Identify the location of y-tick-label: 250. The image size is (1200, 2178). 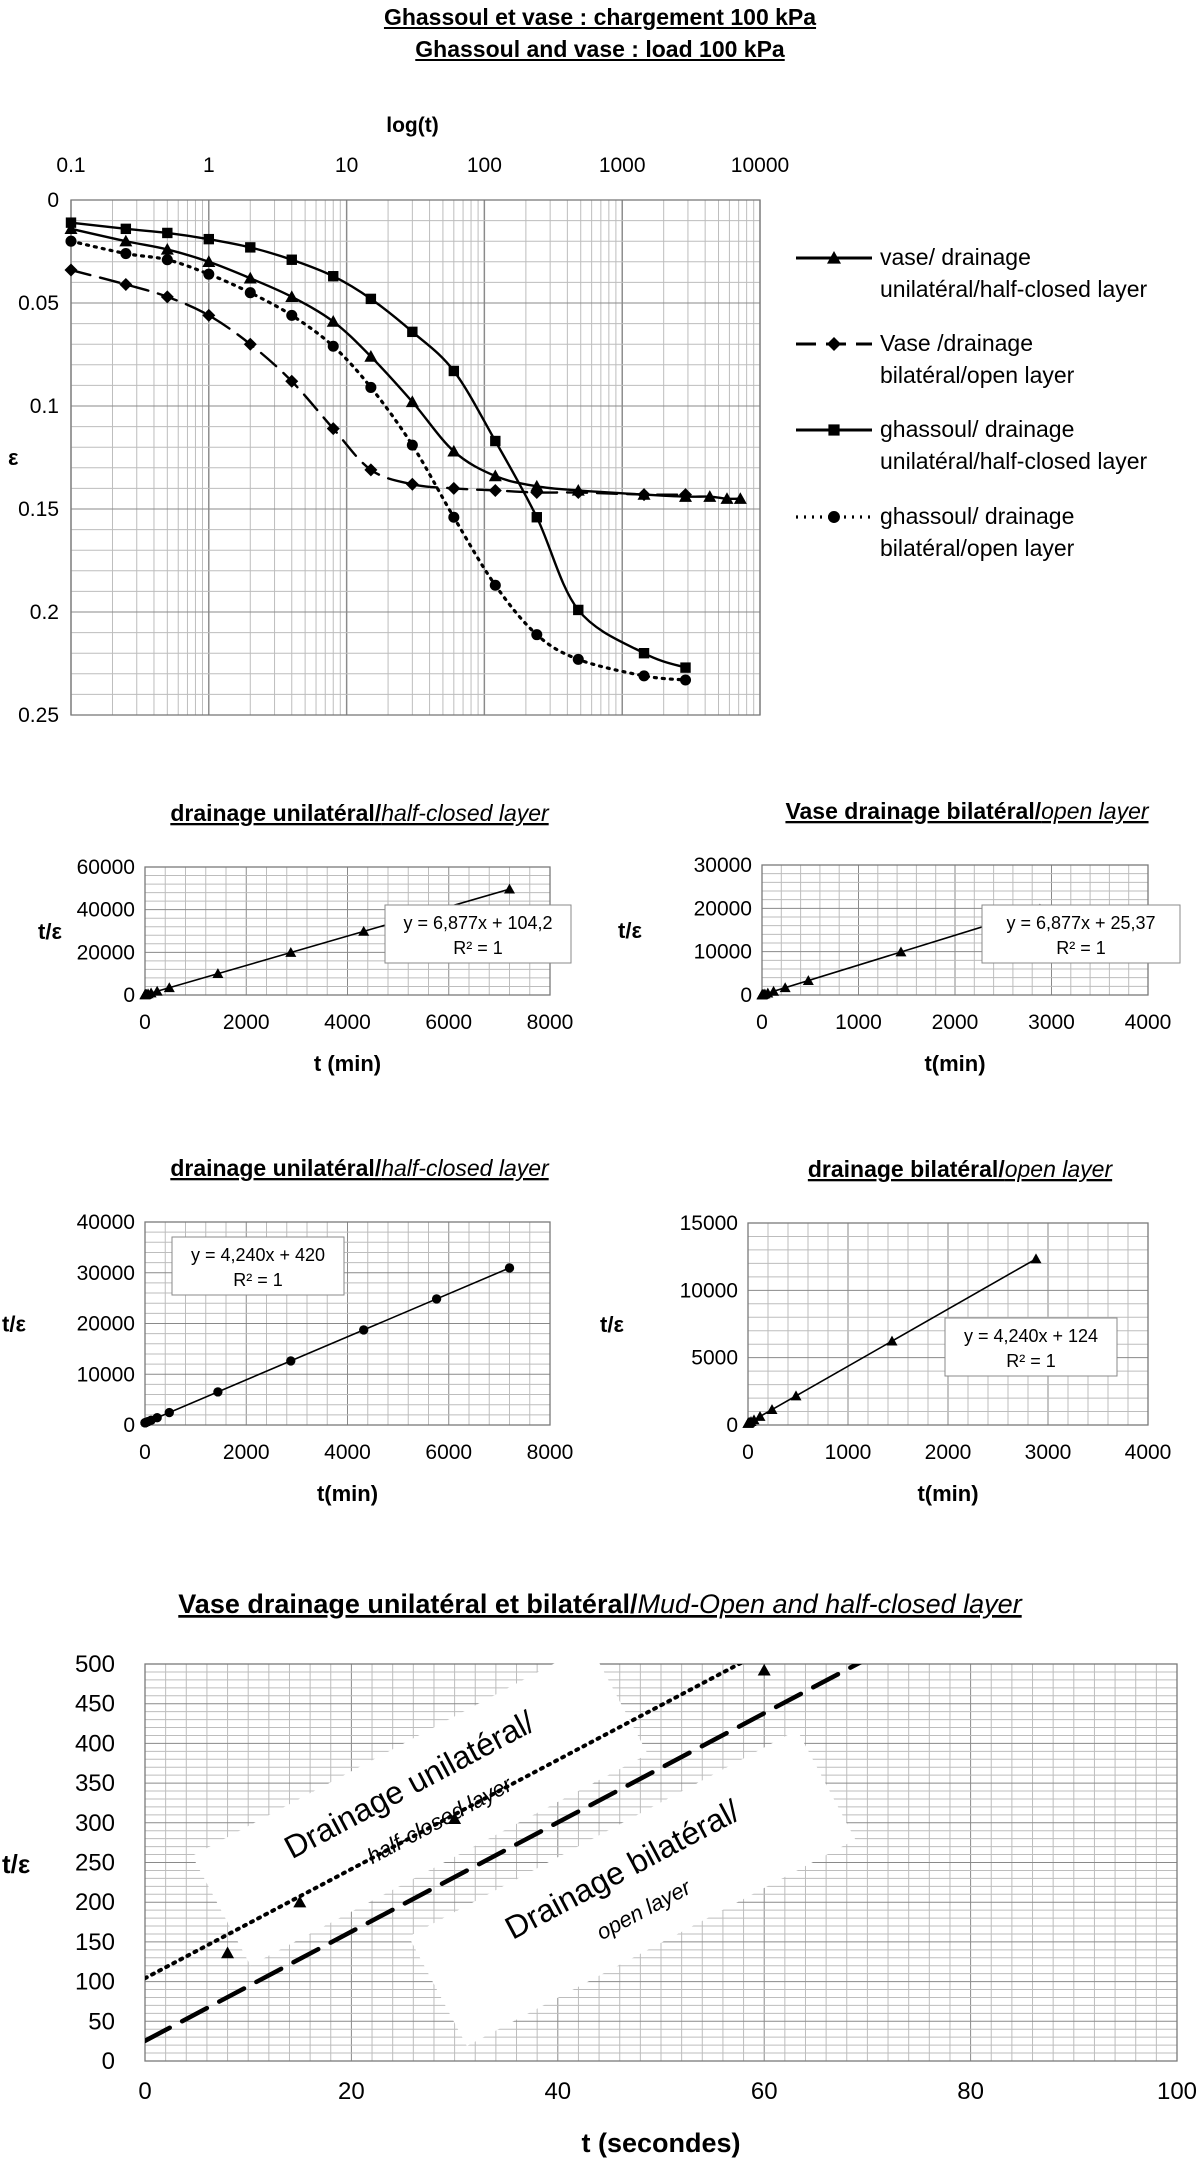
(95, 1863).